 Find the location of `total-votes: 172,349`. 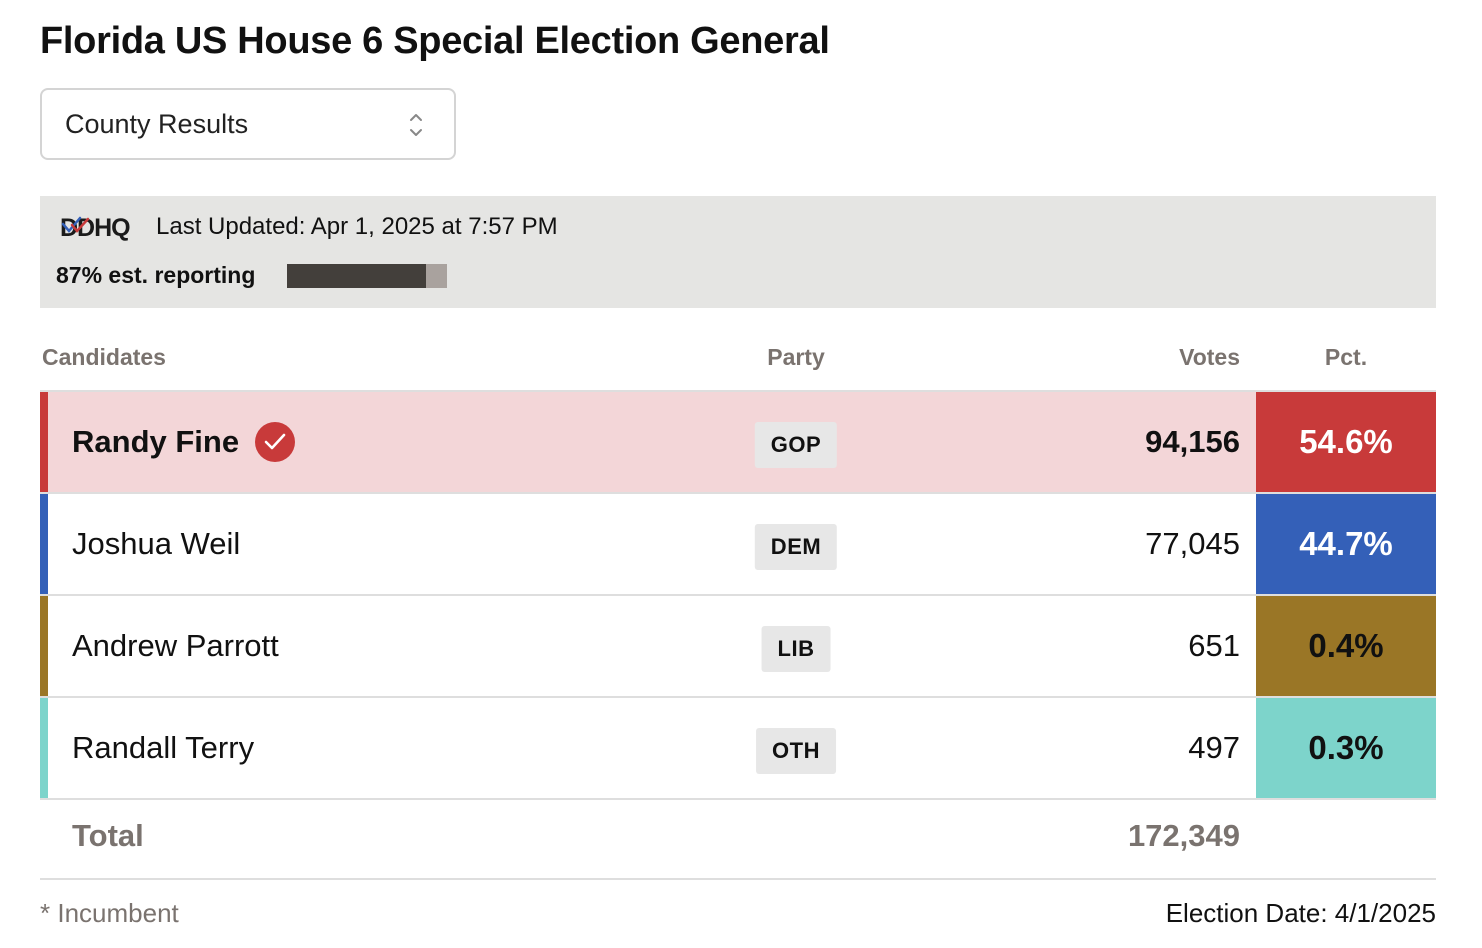

total-votes: 172,349 is located at coordinates (1183, 835).